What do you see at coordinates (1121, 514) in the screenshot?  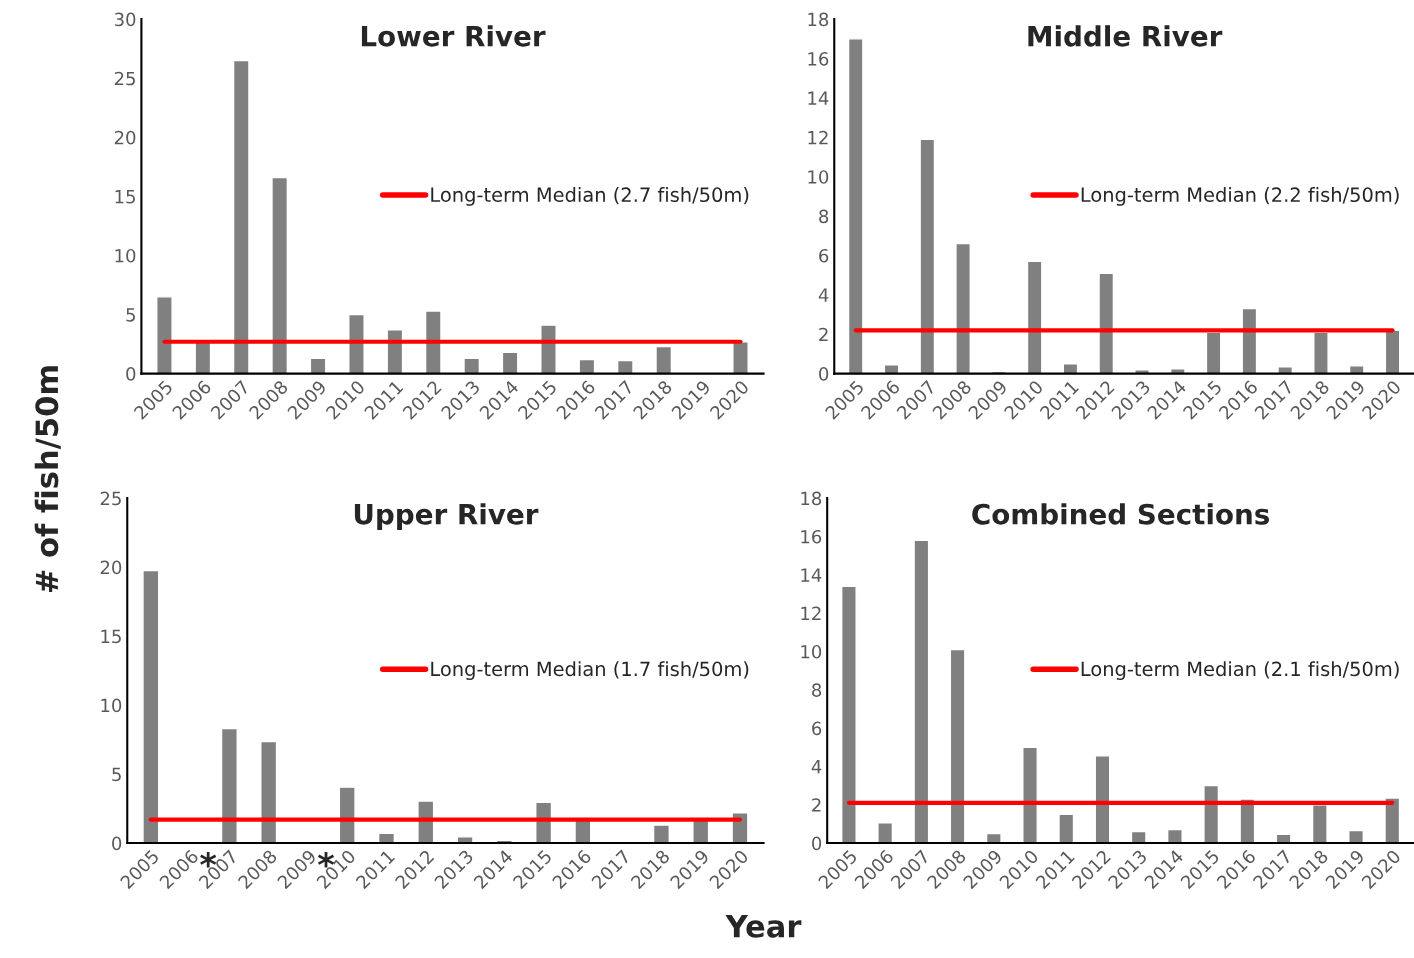 I see `chart-title: Combined Sections` at bounding box center [1121, 514].